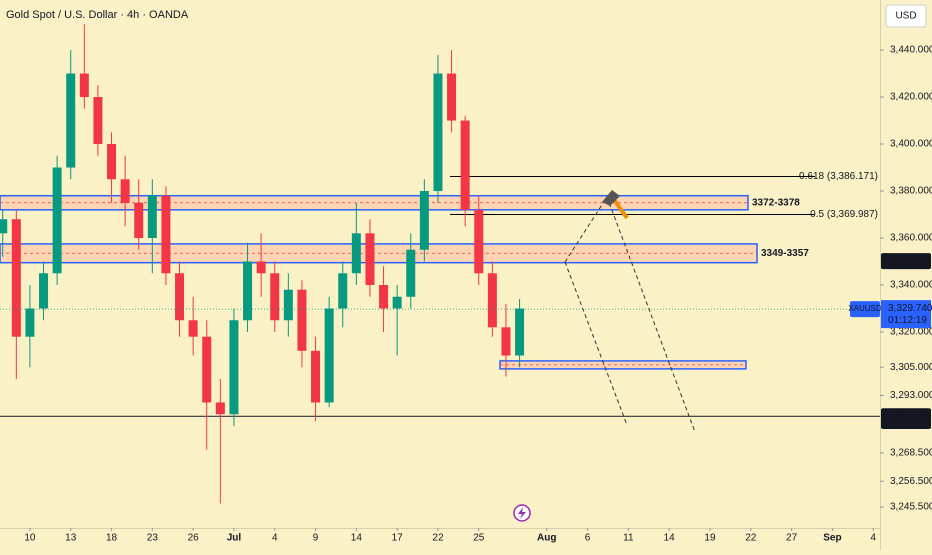  What do you see at coordinates (546, 538) in the screenshot?
I see `x-tick-label: Aug` at bounding box center [546, 538].